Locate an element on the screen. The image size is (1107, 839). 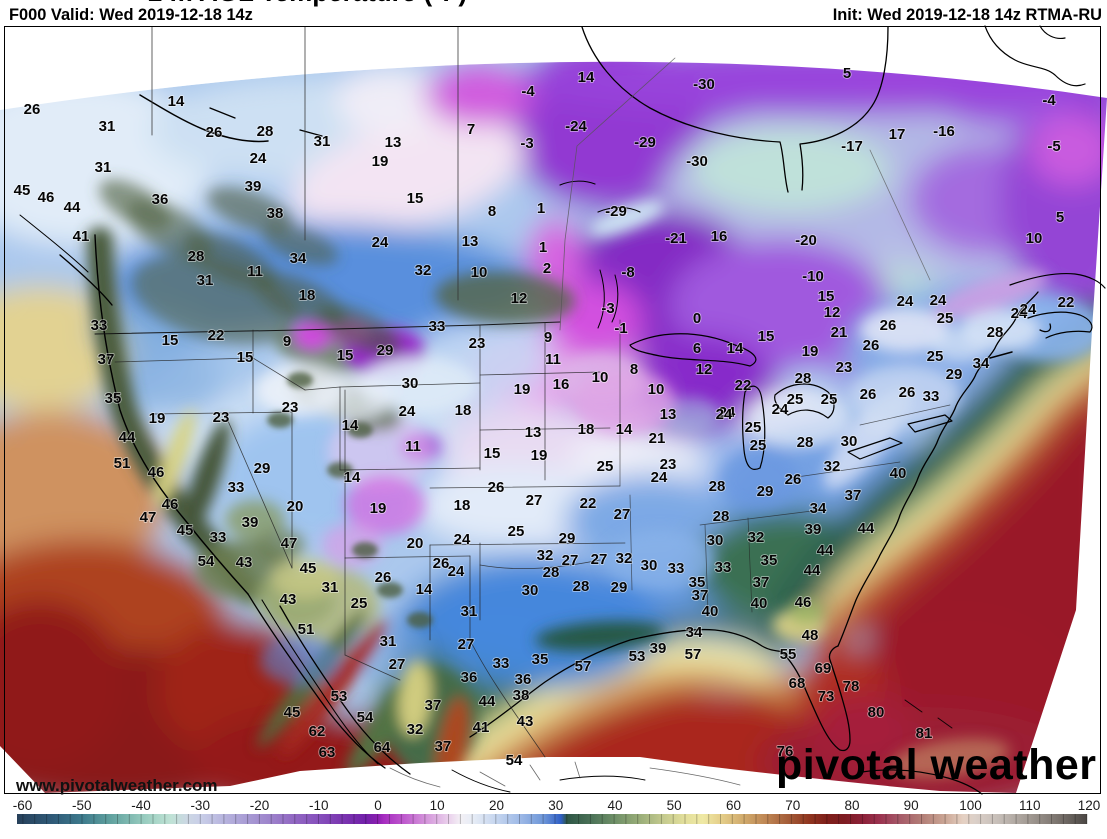
svg-text: 23 is located at coordinates (844, 367).